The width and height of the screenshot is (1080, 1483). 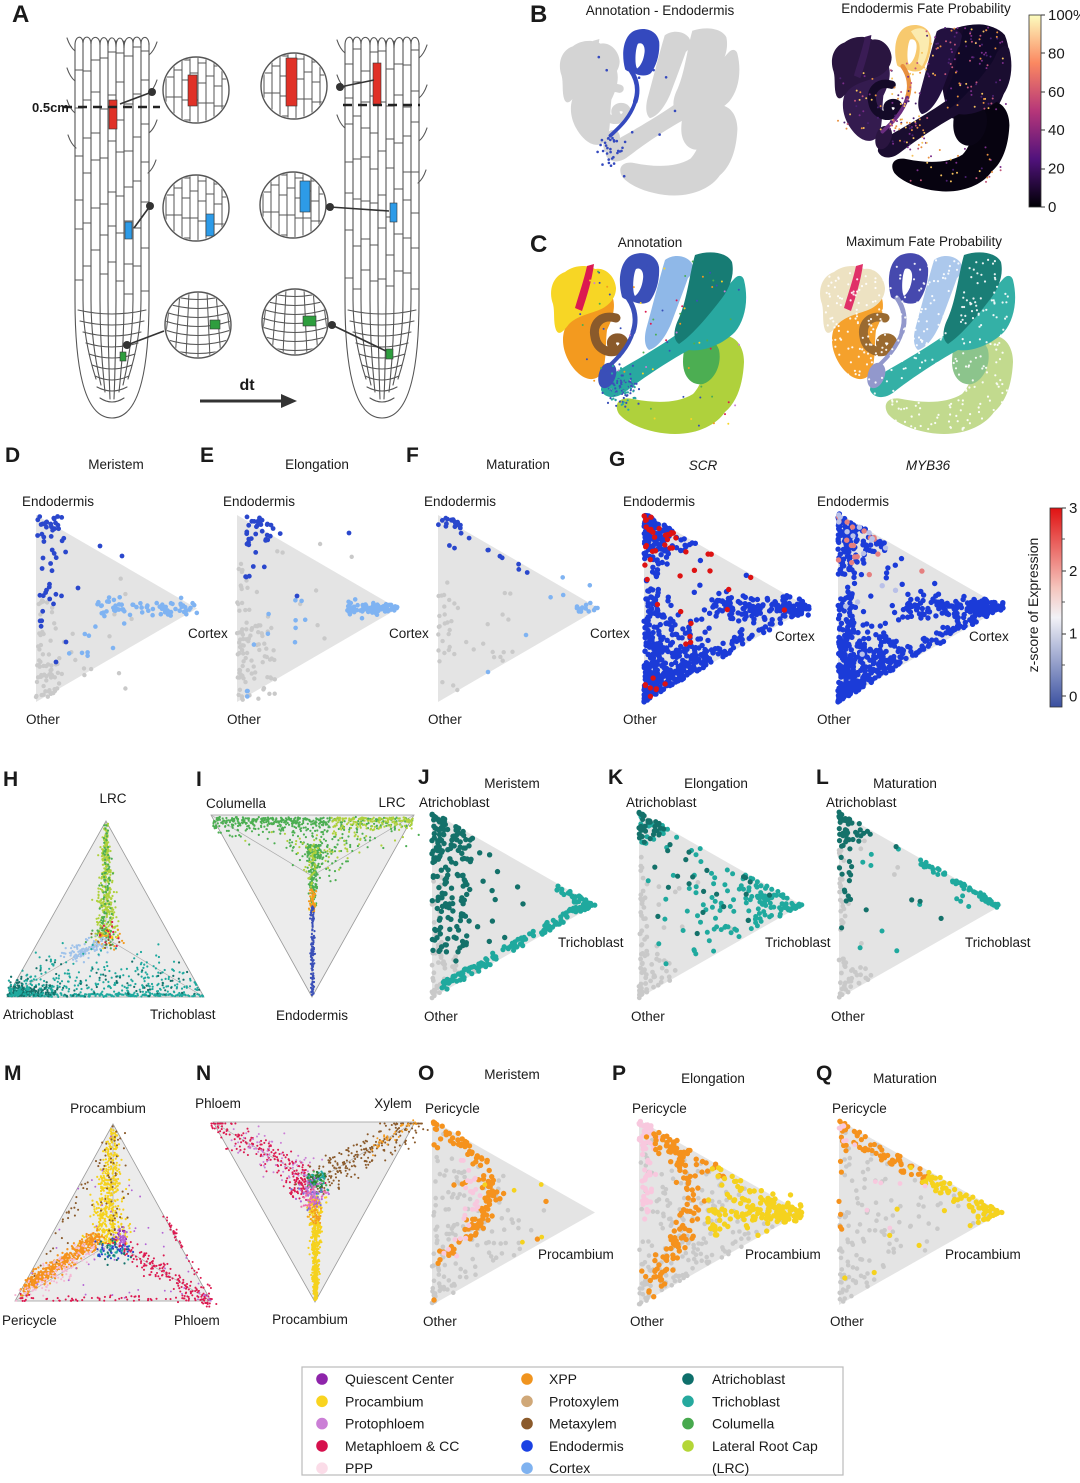 I want to click on svg-text: Q, so click(x=824, y=1073).